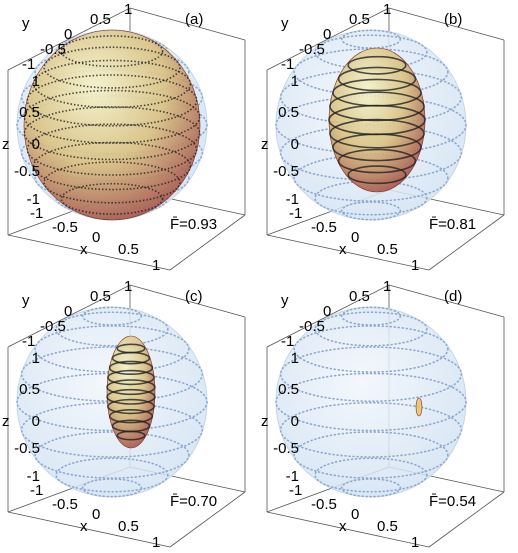  Describe the element at coordinates (194, 296) in the screenshot. I see `panel-label: (c)` at that location.